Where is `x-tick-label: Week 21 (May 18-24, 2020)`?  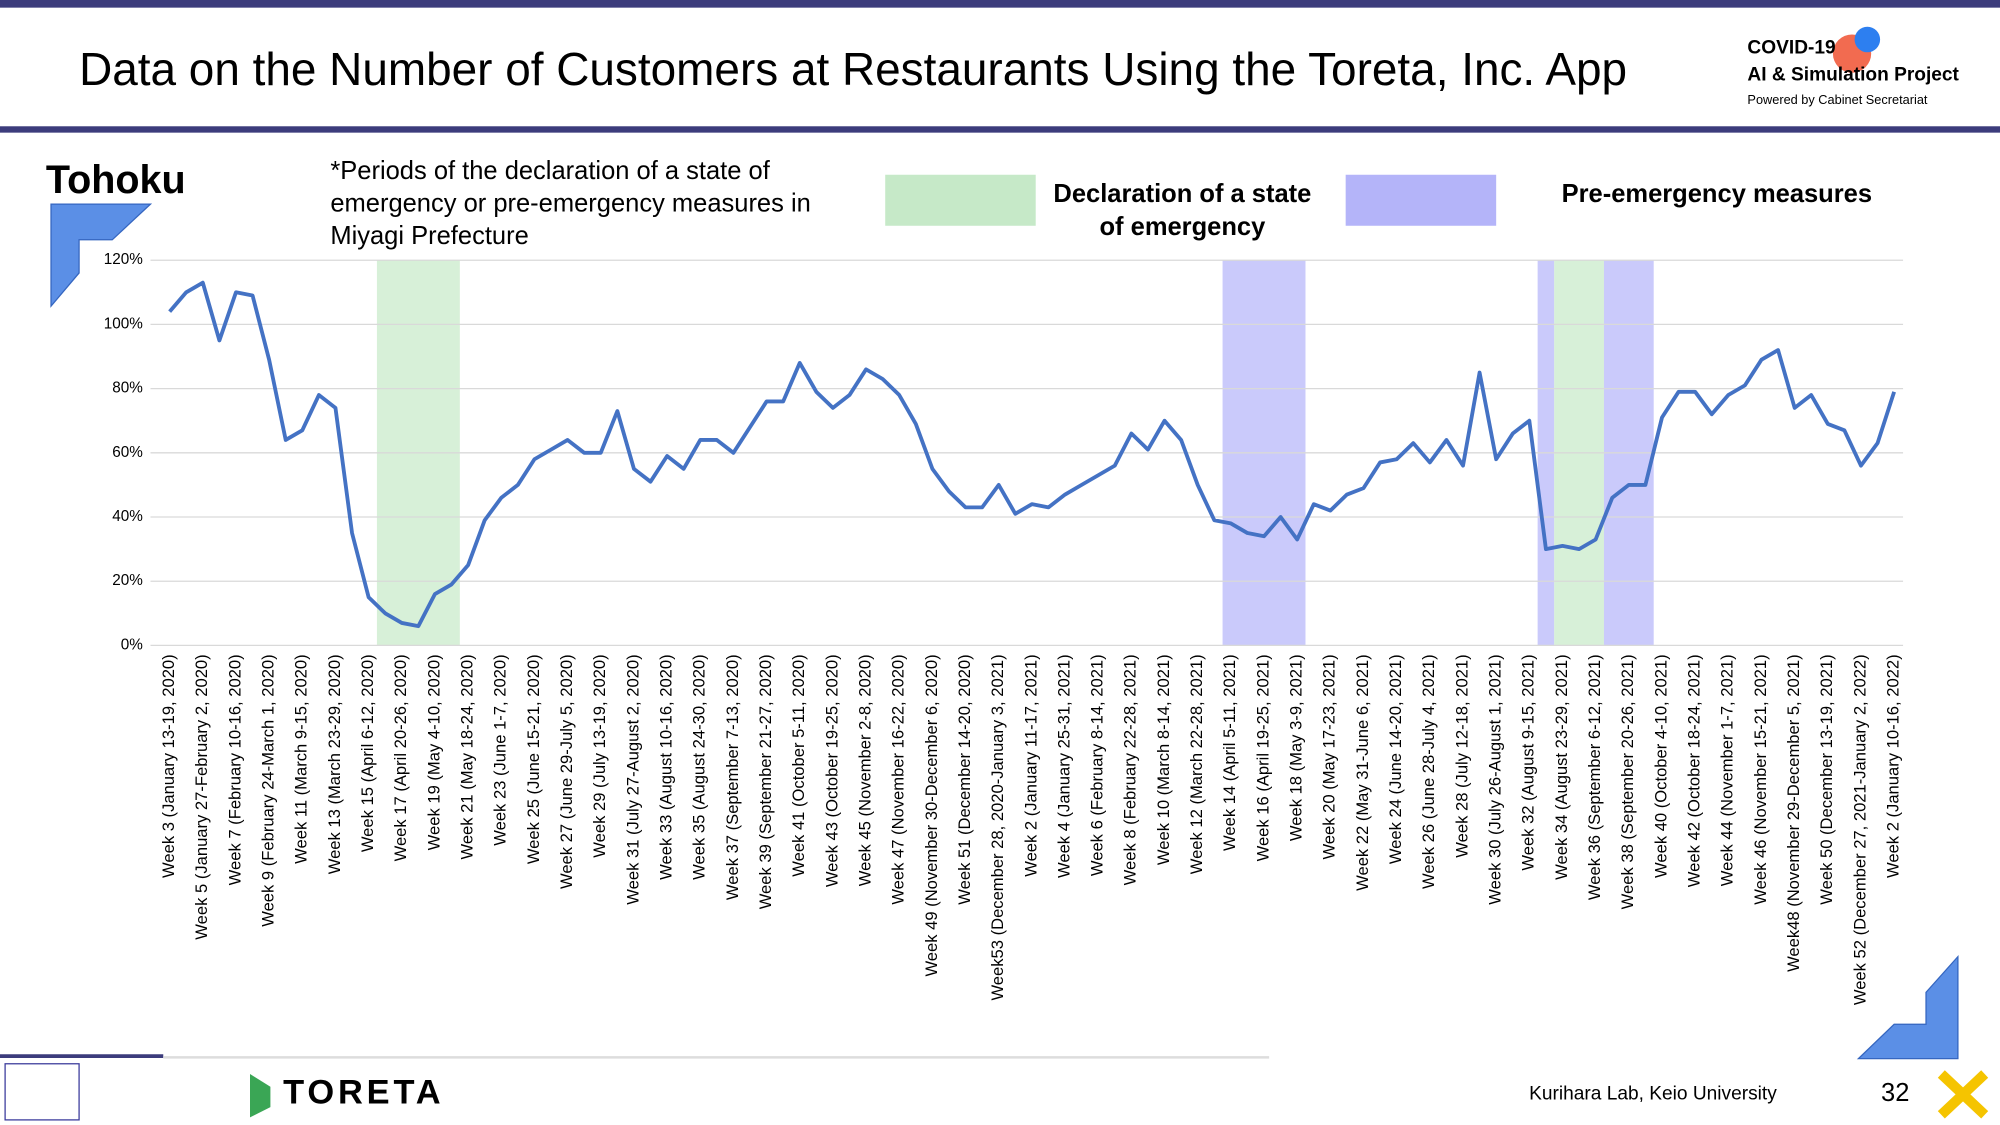
x-tick-label: Week 21 (May 18-24, 2020) is located at coordinates (466, 756).